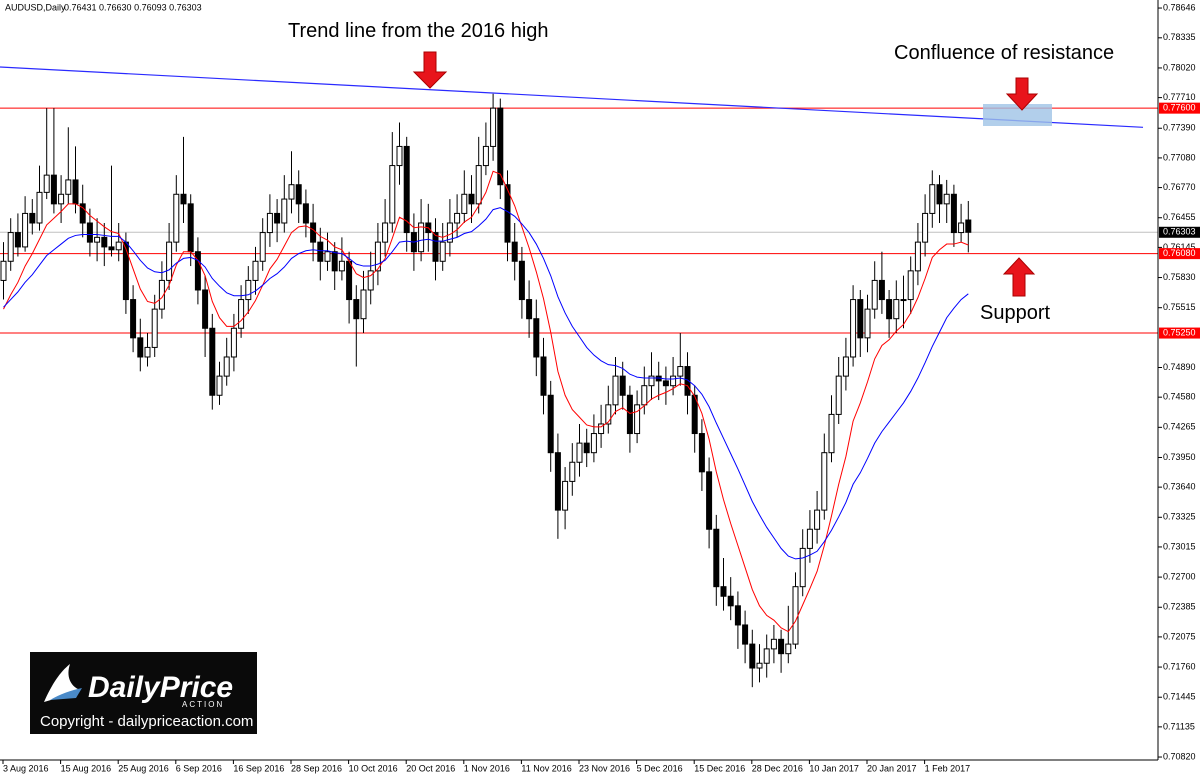 The height and width of the screenshot is (776, 1200). I want to click on y-tick-label: 0.72385, so click(1179, 607).